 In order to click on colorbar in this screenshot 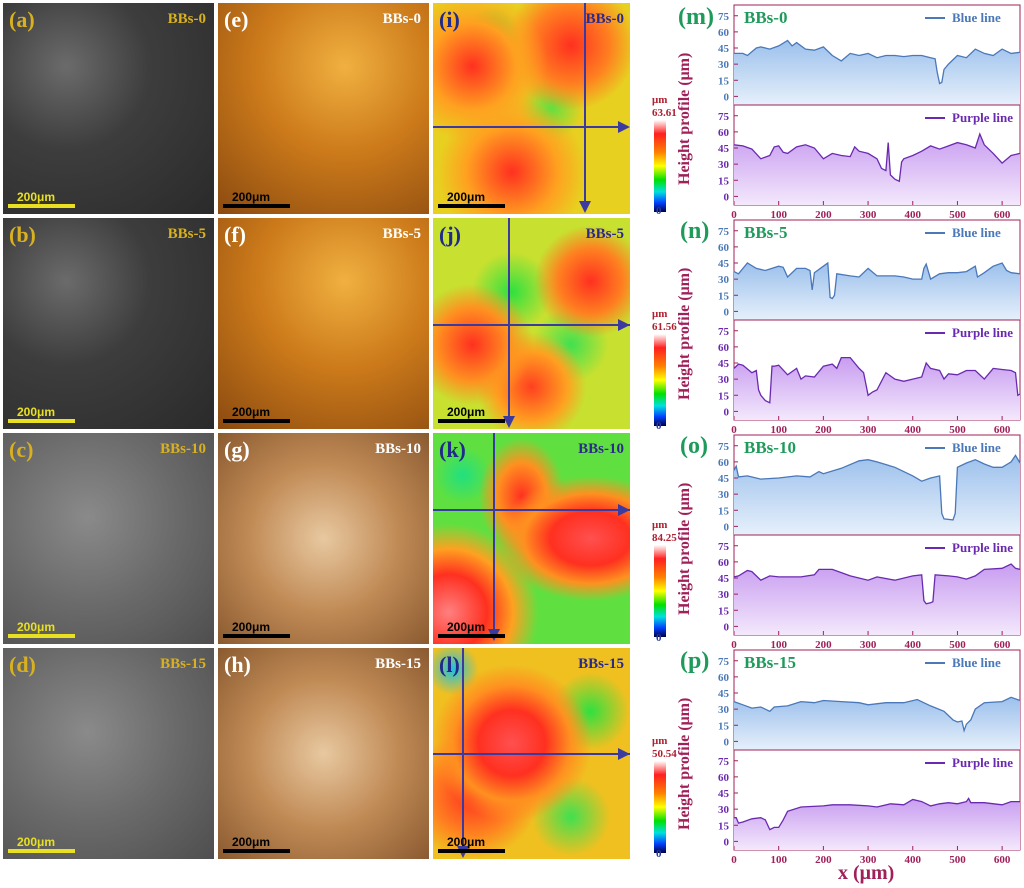, I will do `click(660, 166)`.